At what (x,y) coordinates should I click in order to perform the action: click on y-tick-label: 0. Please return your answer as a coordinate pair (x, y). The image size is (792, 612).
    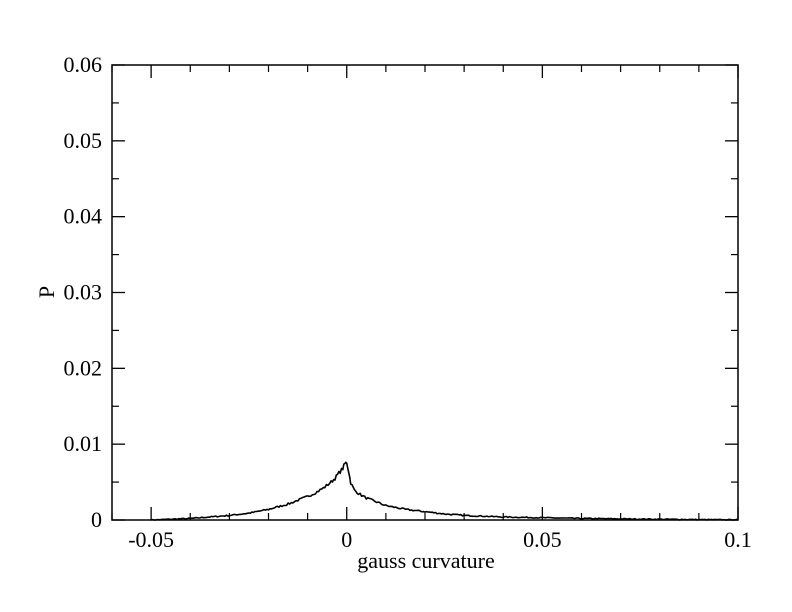
    Looking at the image, I should click on (96, 519).